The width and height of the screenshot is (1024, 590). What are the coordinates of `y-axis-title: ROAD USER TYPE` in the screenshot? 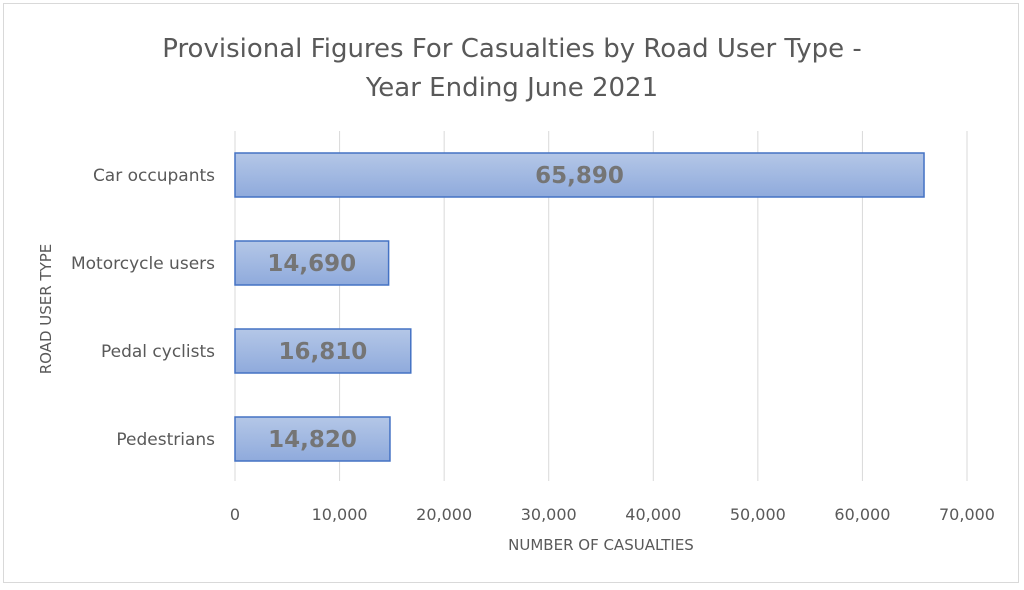 It's located at (46, 309).